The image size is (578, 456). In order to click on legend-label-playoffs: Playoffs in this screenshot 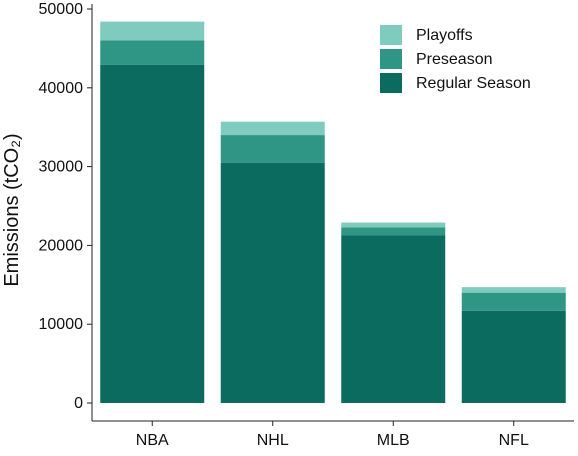, I will do `click(444, 35)`.